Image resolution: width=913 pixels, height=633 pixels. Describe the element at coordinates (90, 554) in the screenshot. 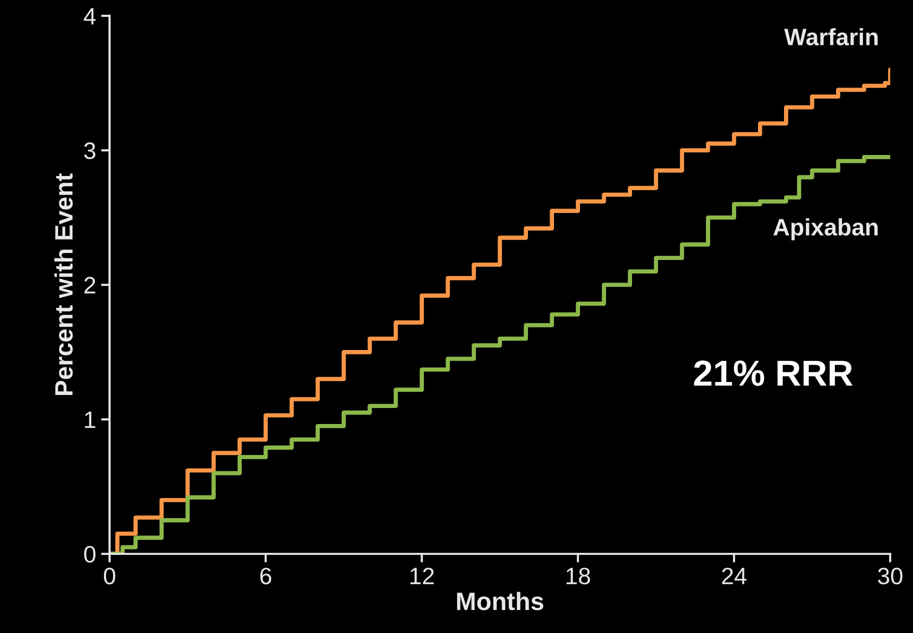

I see `y-tick-label: 0` at that location.